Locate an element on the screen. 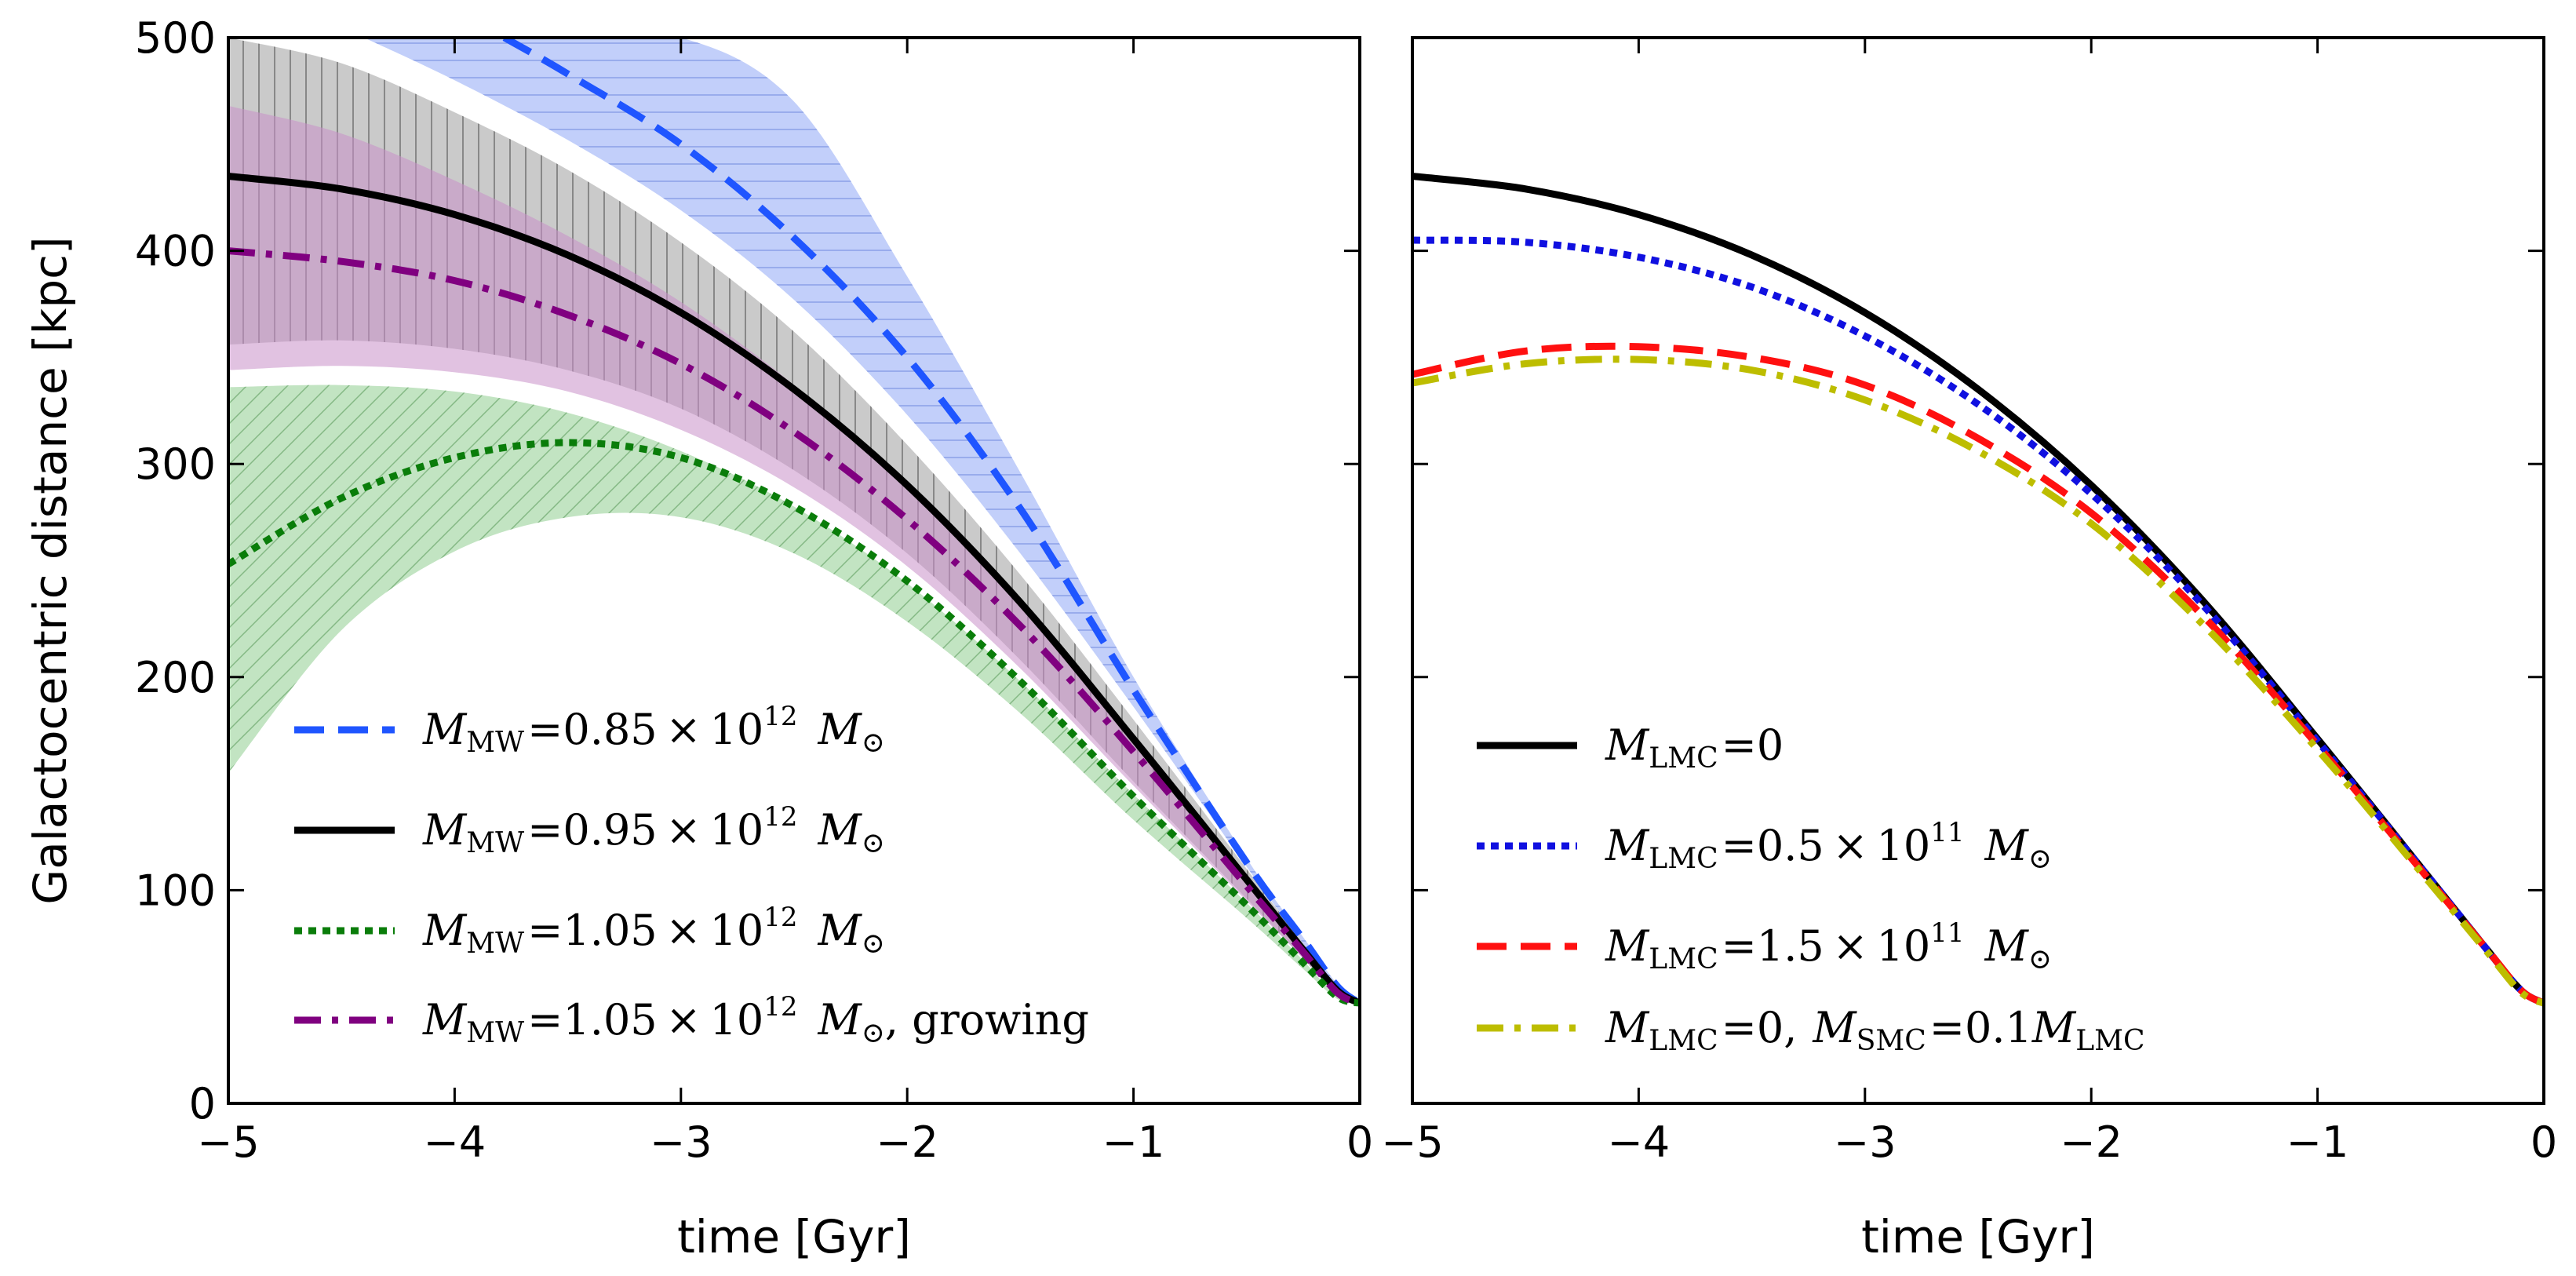 Image resolution: width=2576 pixels, height=1276 pixels. left-x-axis-label: time [Gyr] is located at coordinates (794, 1236).